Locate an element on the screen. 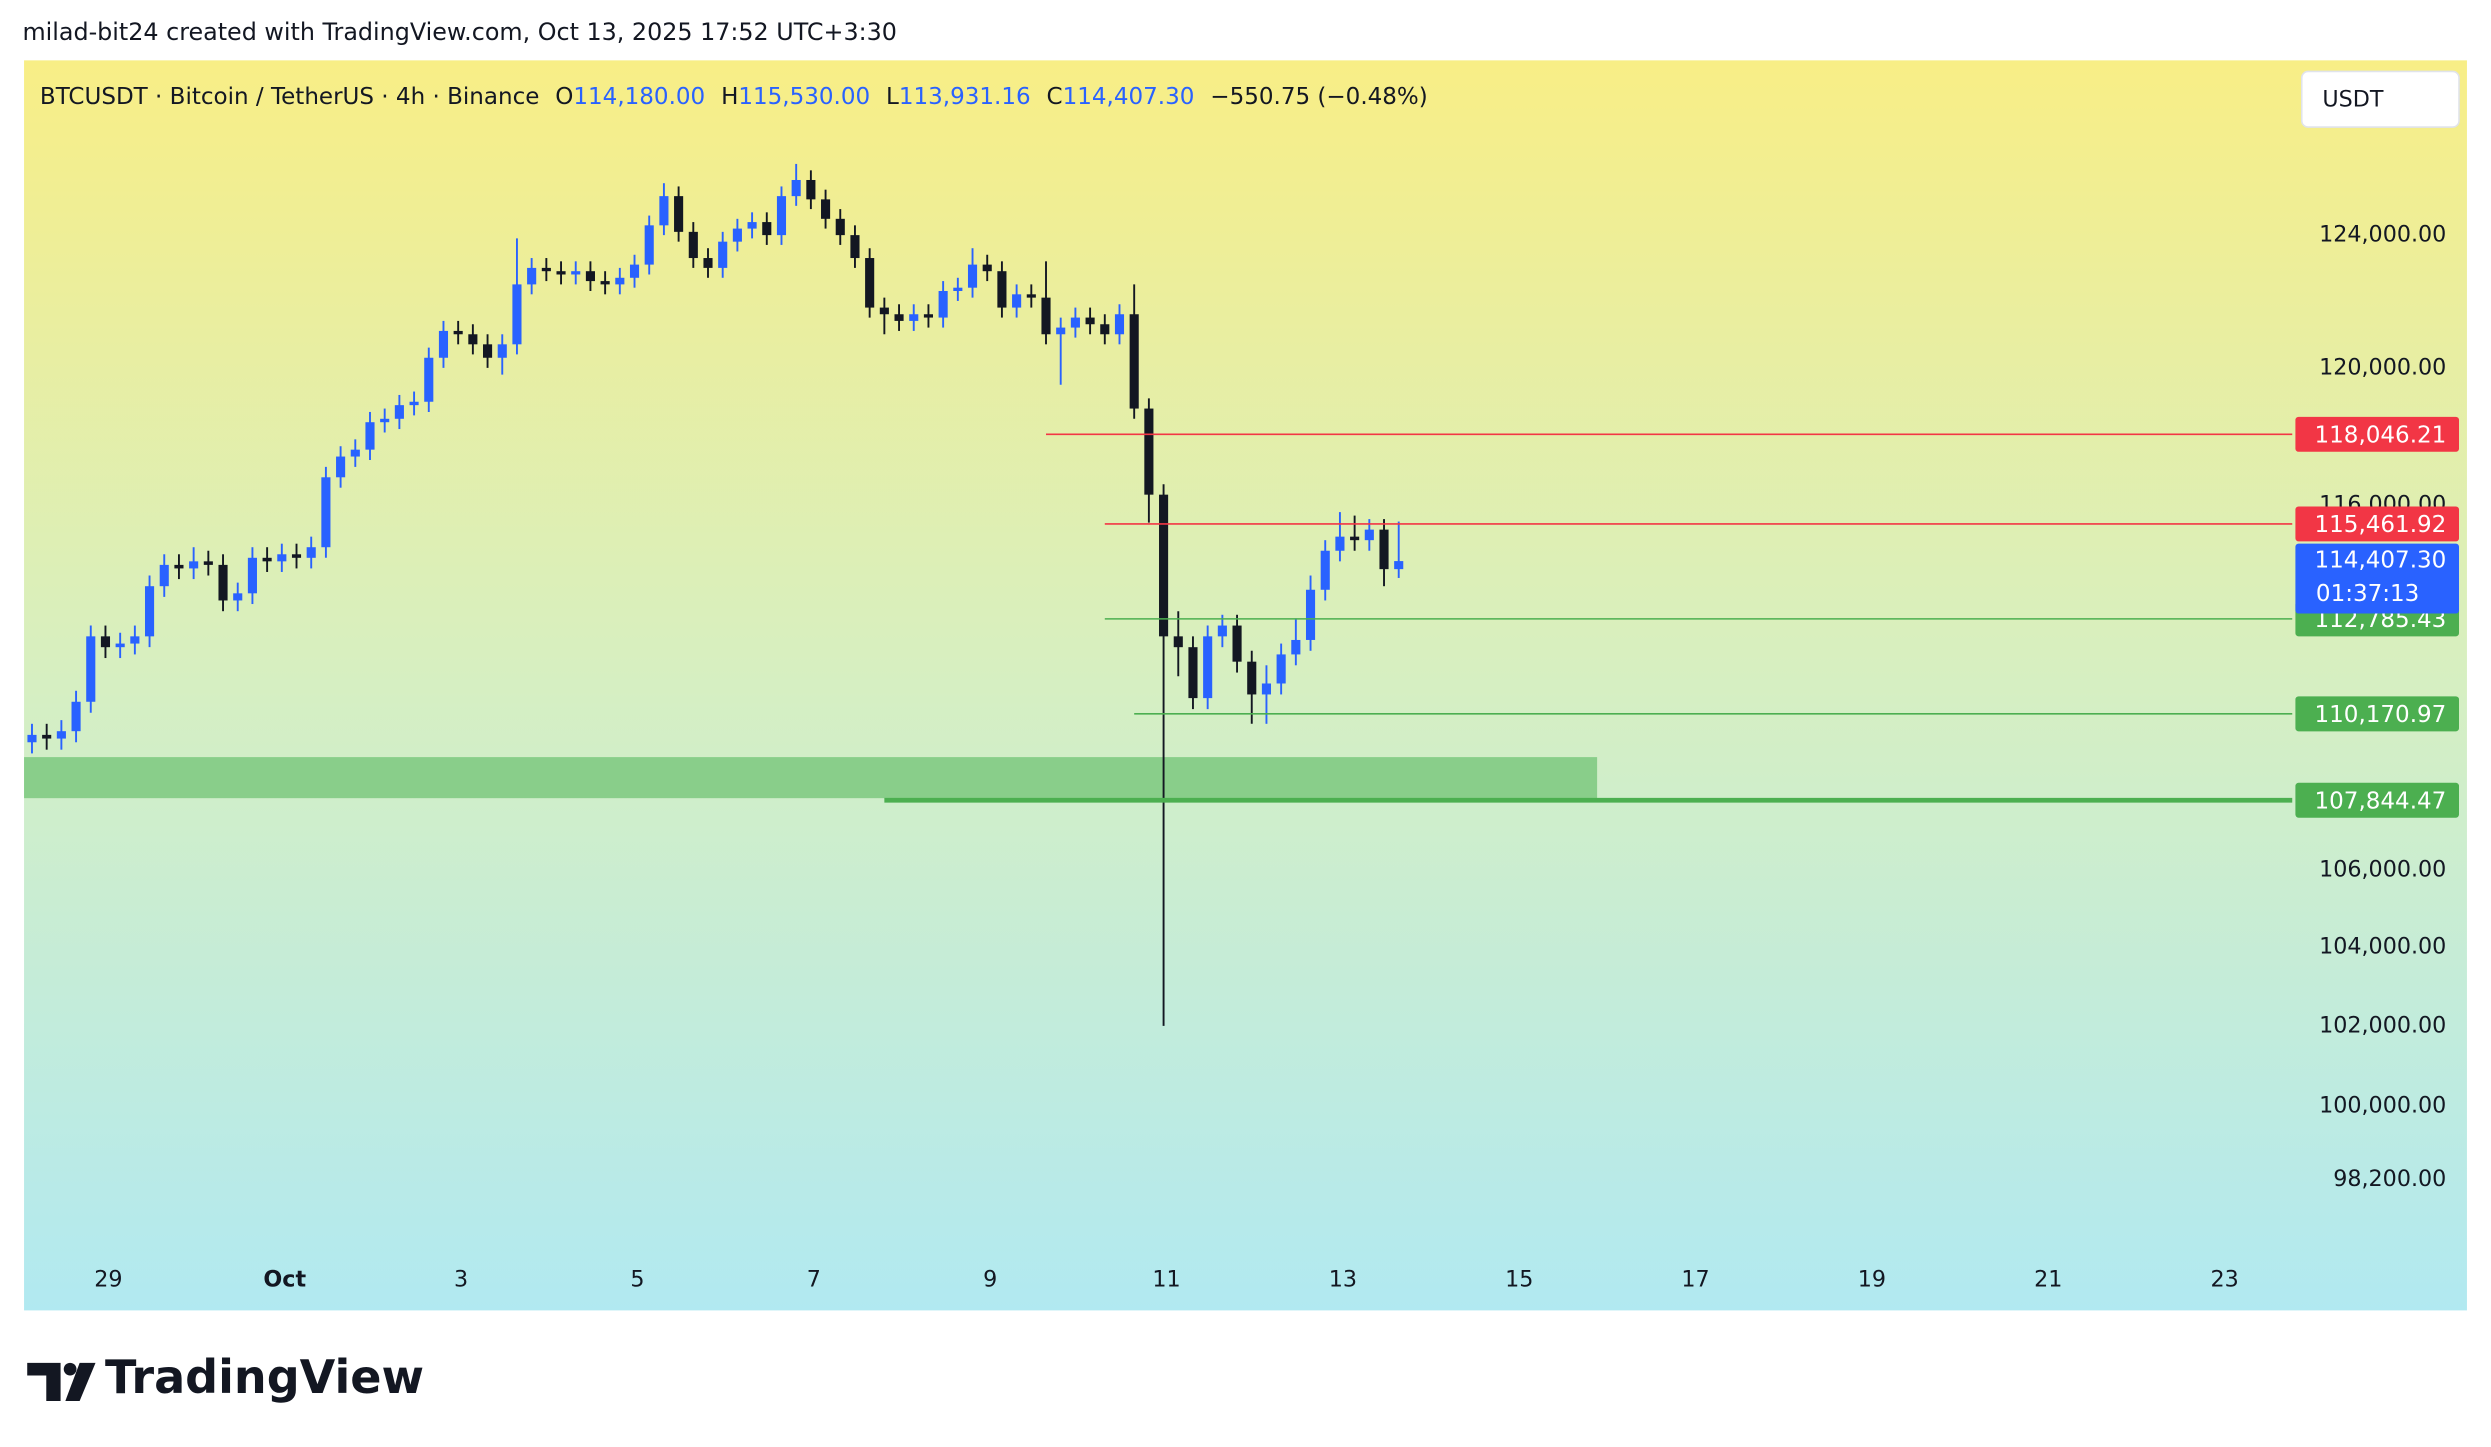 The width and height of the screenshot is (2491, 1447). x-tick-label: 19 is located at coordinates (1872, 1280).